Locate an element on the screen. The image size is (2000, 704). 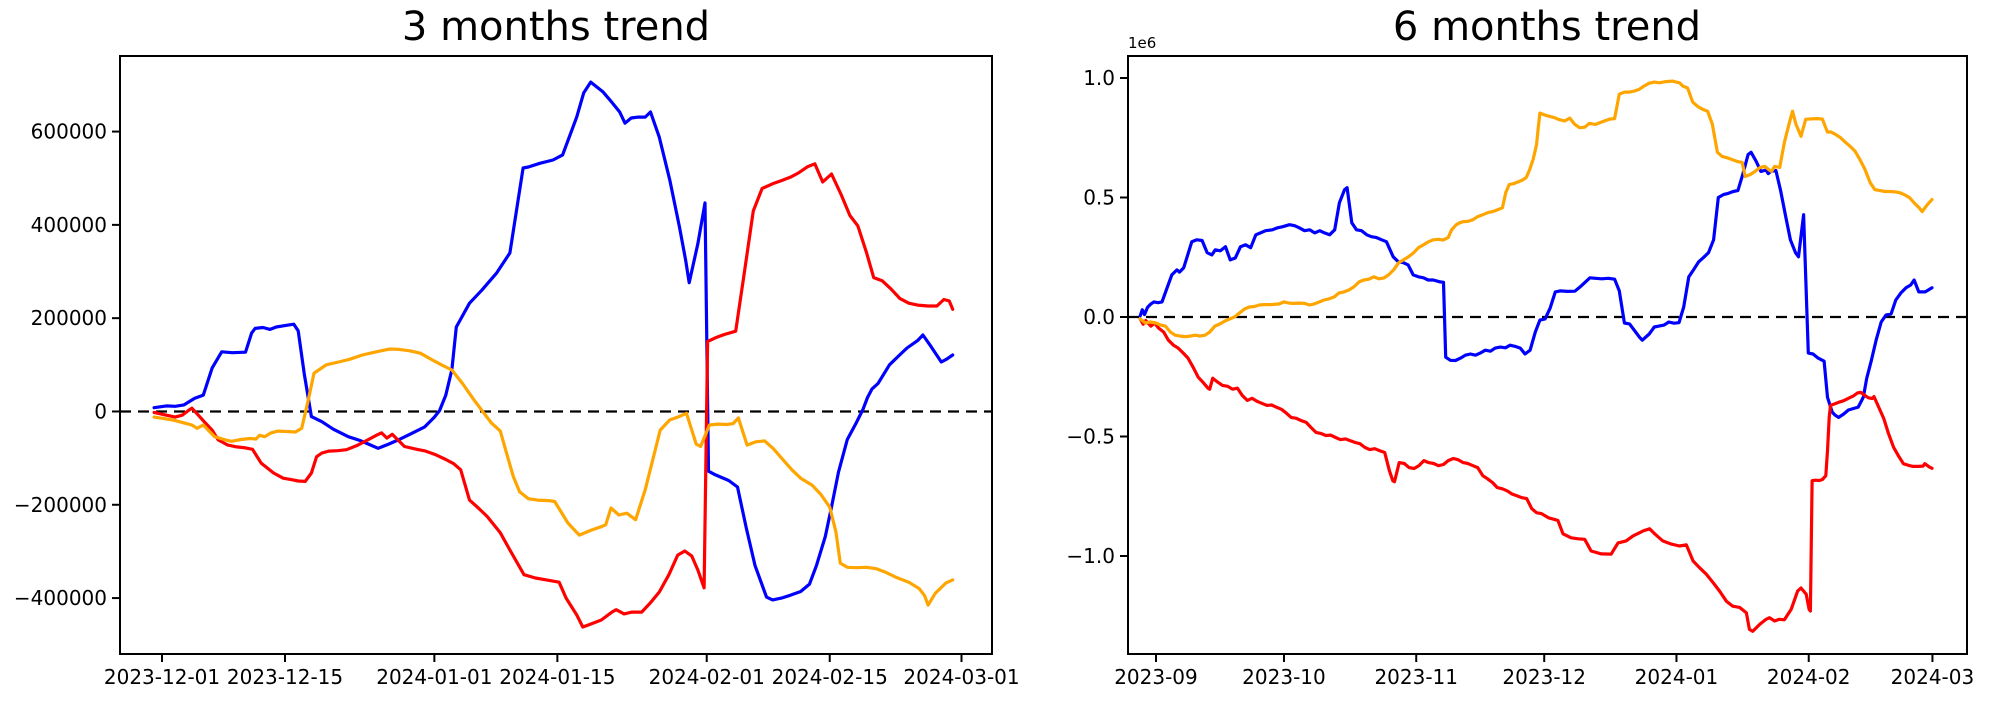
x-tick-label: 2024-02-01 is located at coordinates (707, 677).